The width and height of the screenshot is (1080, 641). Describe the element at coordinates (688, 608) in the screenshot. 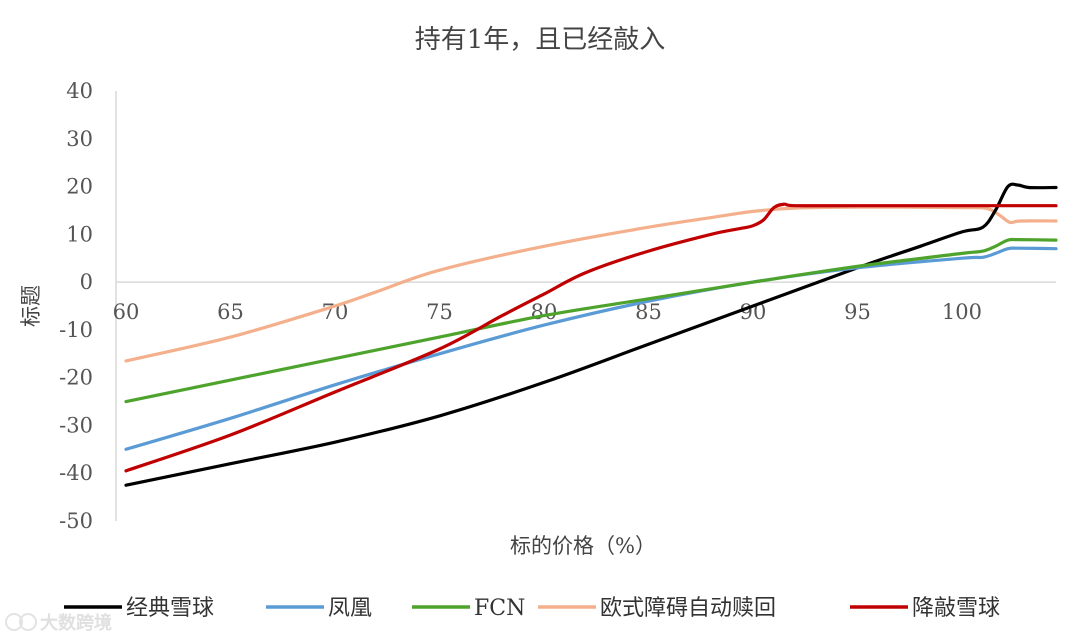

I see `legend-entry: 欧式障碍自动赎回` at that location.